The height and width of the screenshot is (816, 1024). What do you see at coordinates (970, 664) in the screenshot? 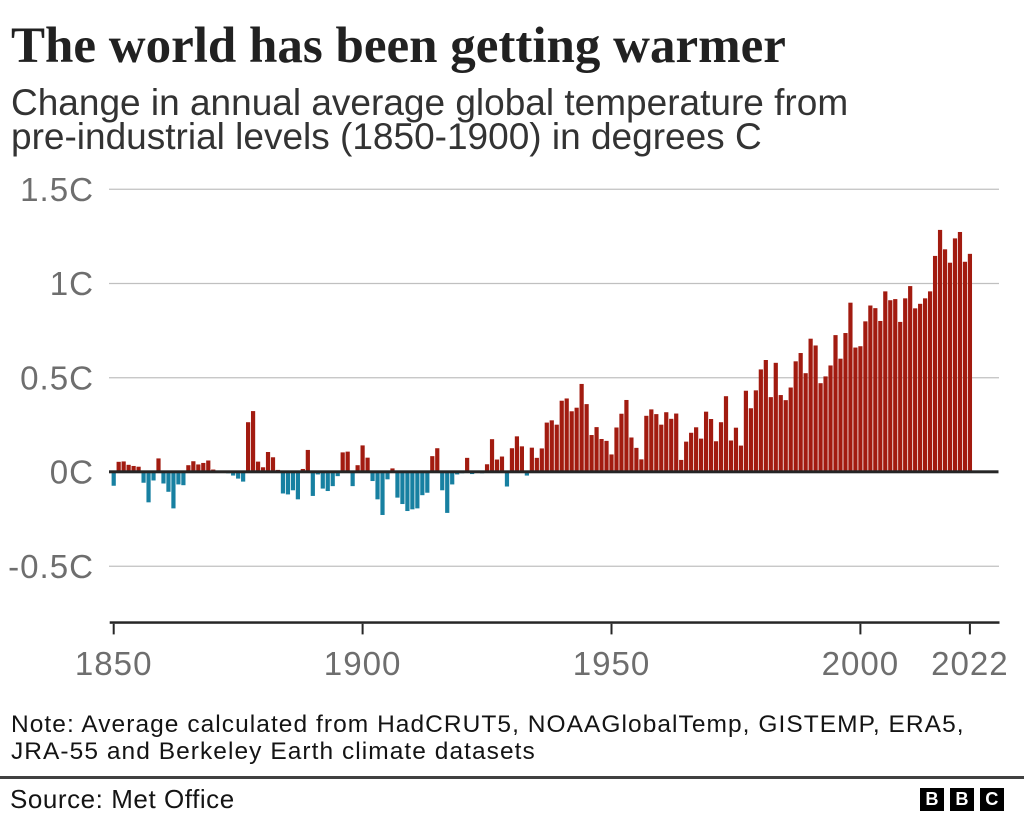
I see `svg-text: 2022` at bounding box center [970, 664].